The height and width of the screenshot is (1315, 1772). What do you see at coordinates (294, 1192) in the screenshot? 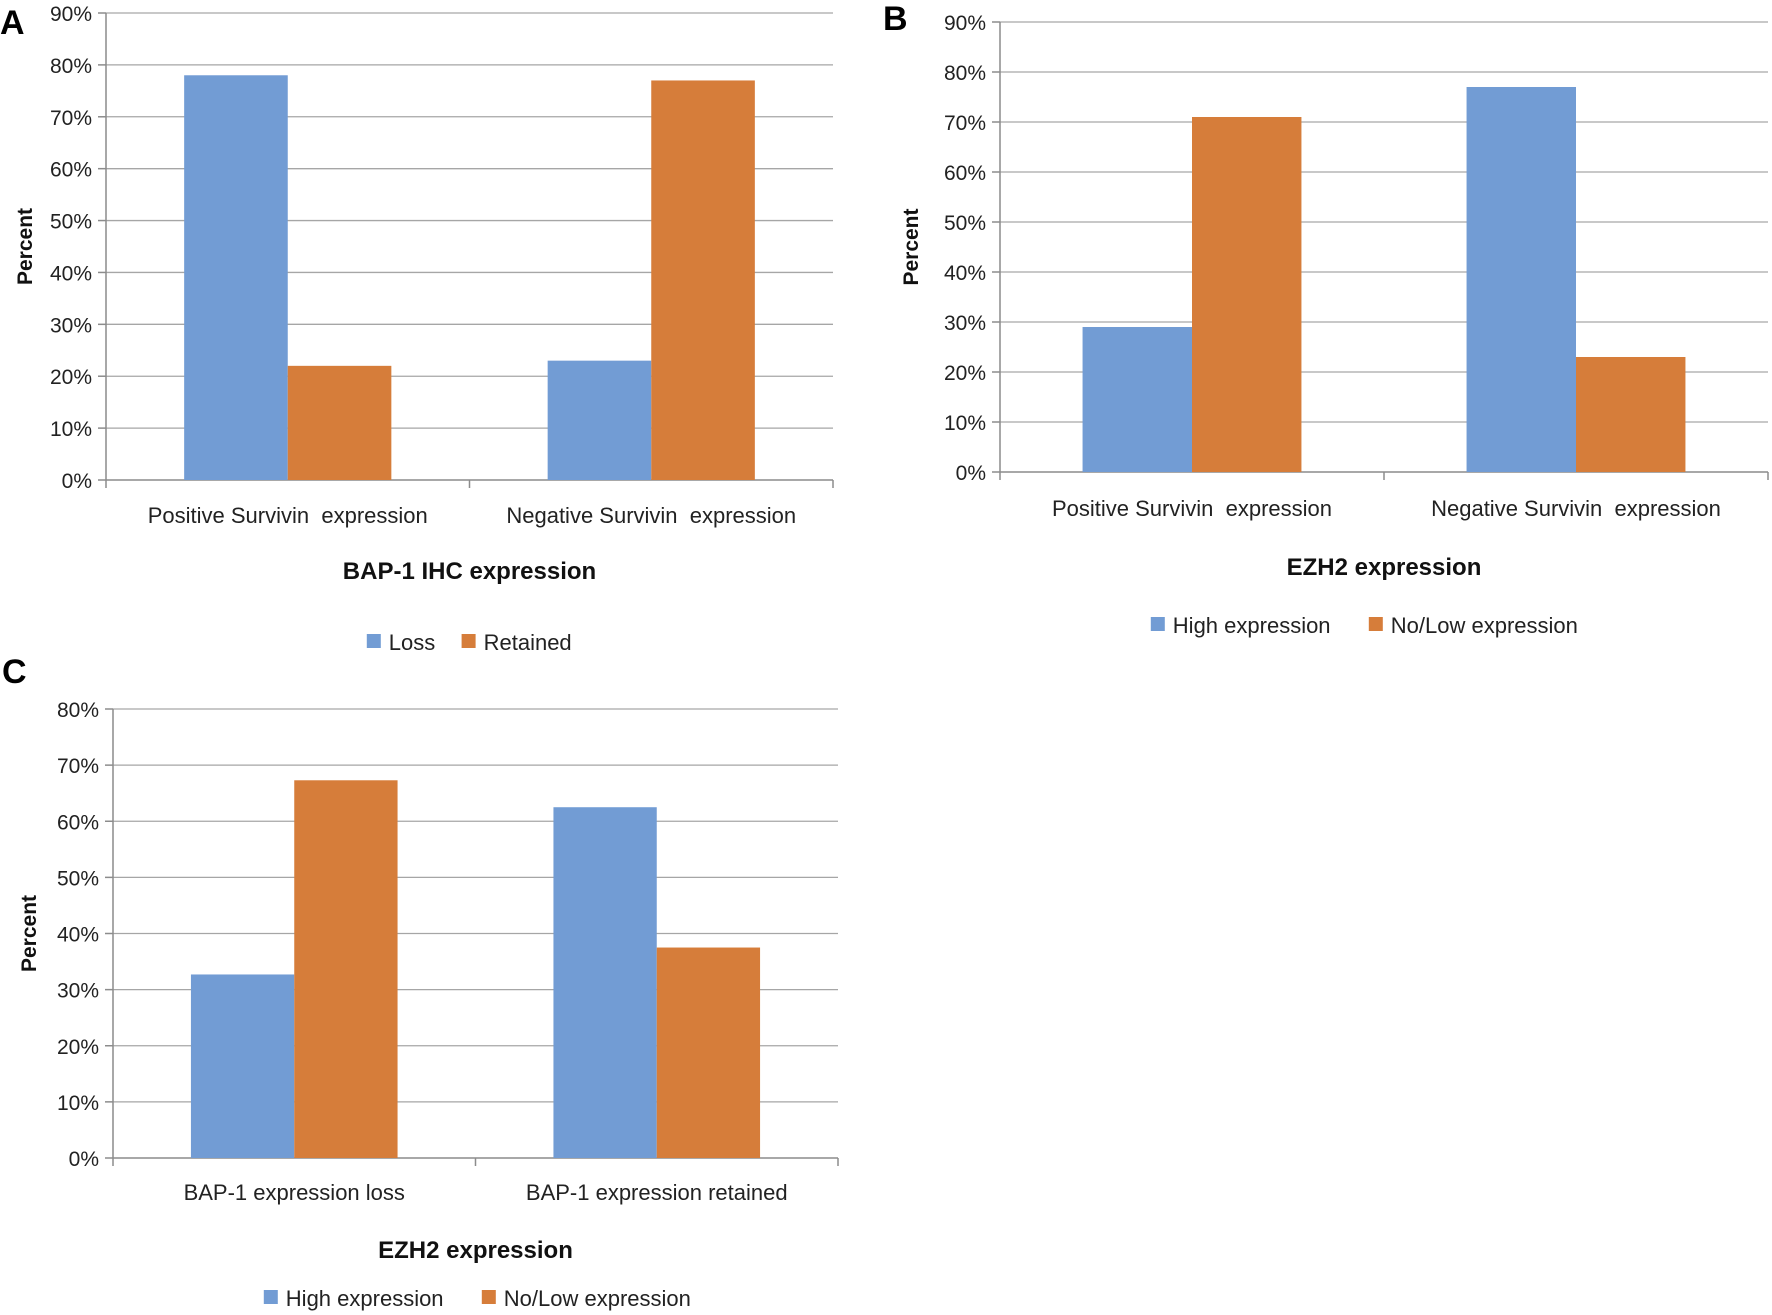
I see `x-category-label: BAP-1 expression loss` at bounding box center [294, 1192].